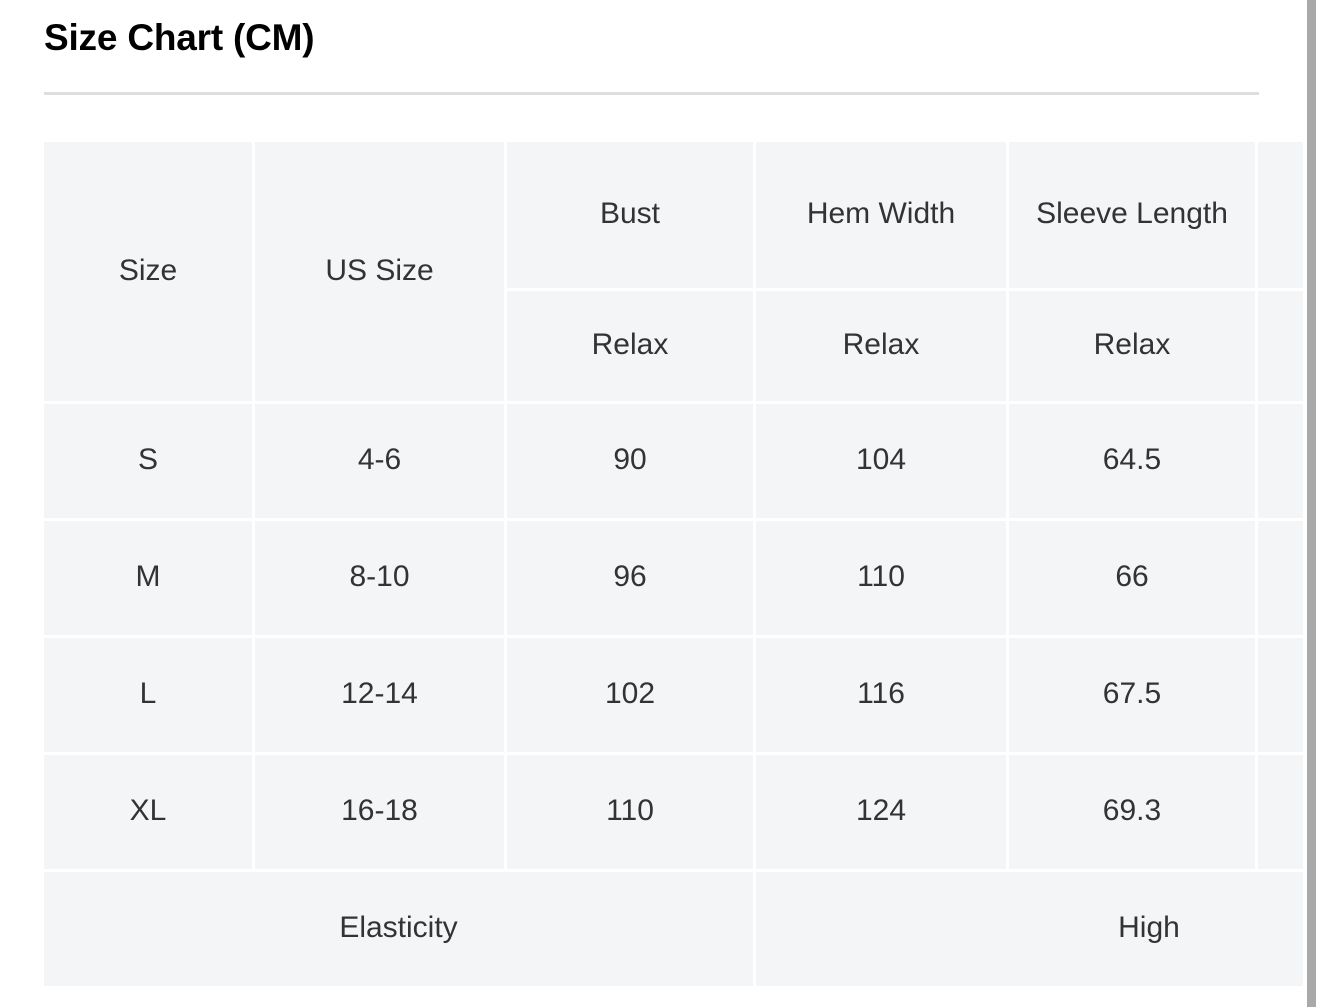 This screenshot has height=1007, width=1320. What do you see at coordinates (651, 93) in the screenshot?
I see `title-divider` at bounding box center [651, 93].